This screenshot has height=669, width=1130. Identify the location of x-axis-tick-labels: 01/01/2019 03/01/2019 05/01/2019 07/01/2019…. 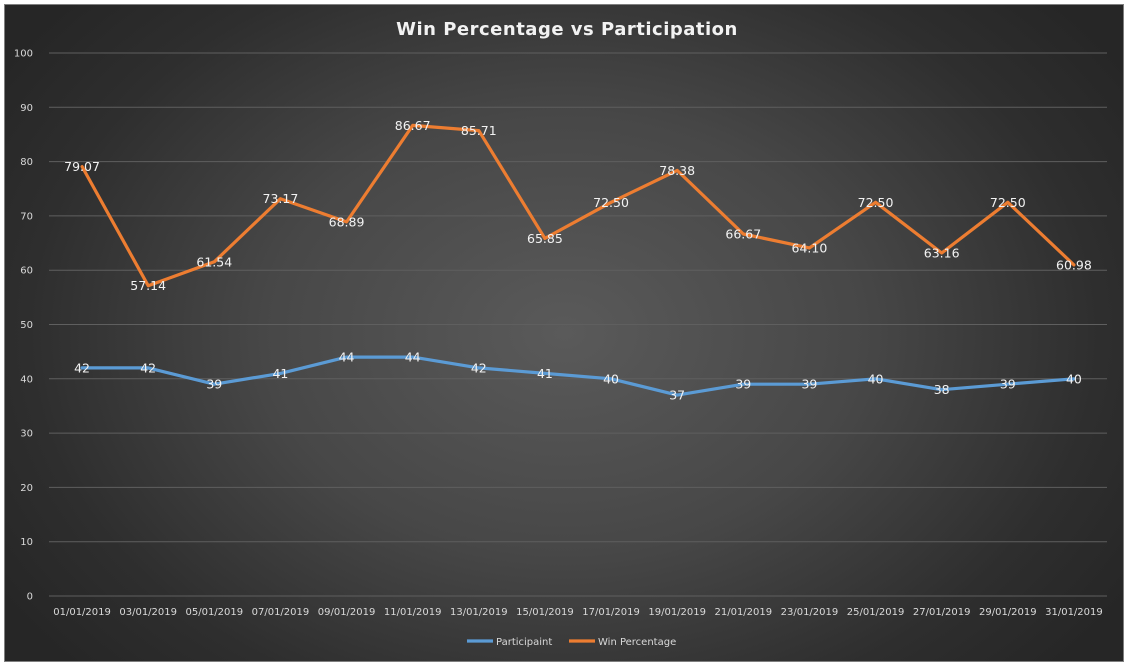
(578, 612).